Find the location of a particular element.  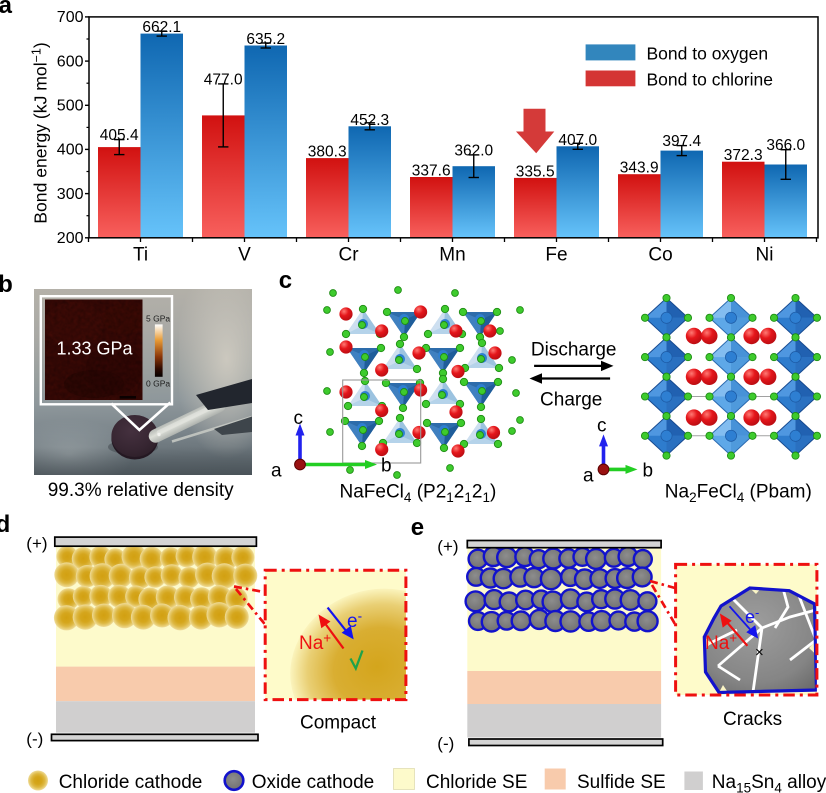

svg-text: 366.0 is located at coordinates (785, 145).